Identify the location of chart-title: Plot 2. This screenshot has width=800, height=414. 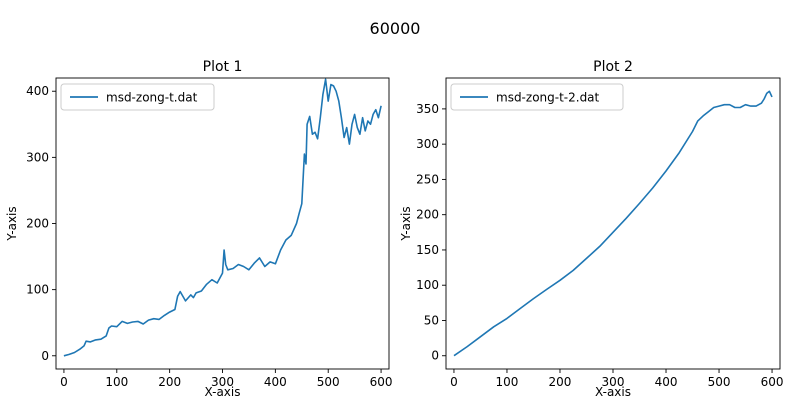
(613, 67).